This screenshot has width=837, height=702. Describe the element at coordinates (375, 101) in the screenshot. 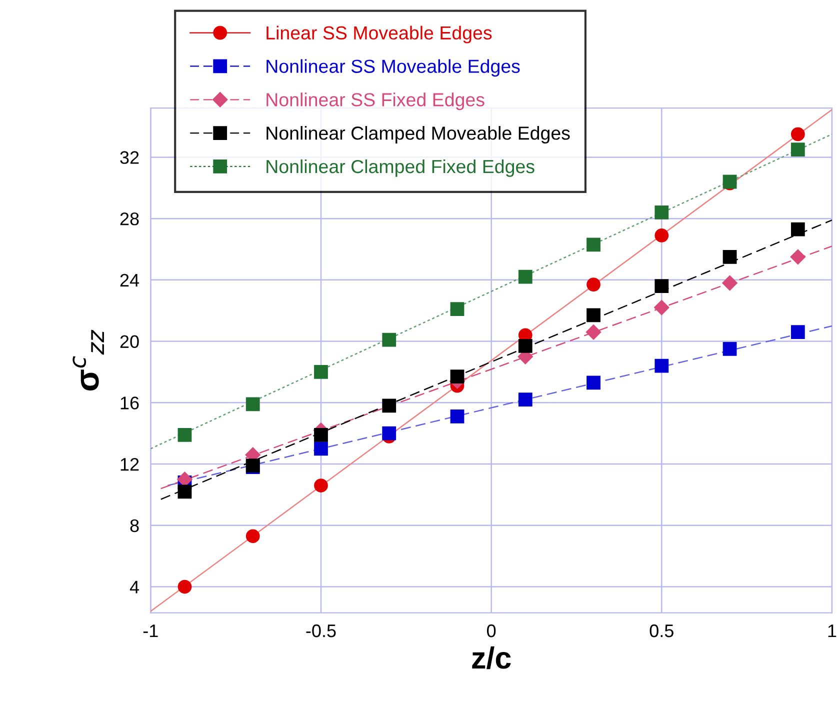

I see `legend-label: Nonlinear SS Fixed Edges` at that location.